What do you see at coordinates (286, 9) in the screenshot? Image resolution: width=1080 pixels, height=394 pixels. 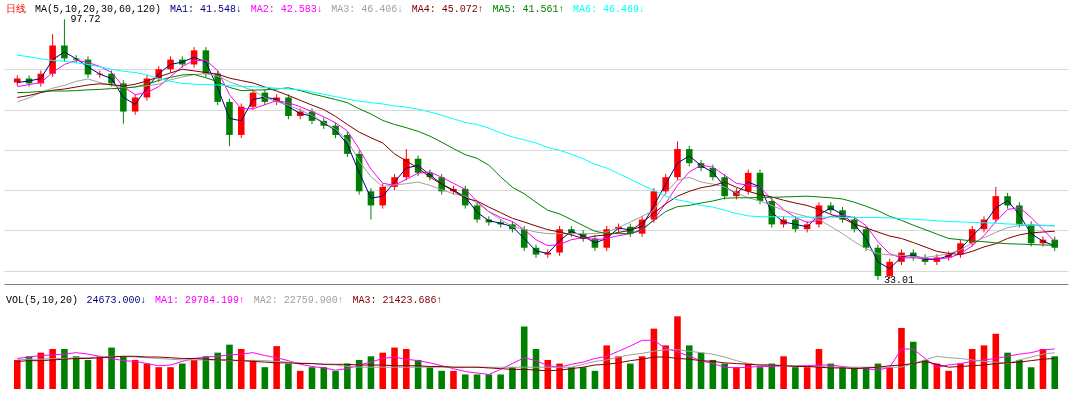 I see `text: MA2: 42.583↓` at bounding box center [286, 9].